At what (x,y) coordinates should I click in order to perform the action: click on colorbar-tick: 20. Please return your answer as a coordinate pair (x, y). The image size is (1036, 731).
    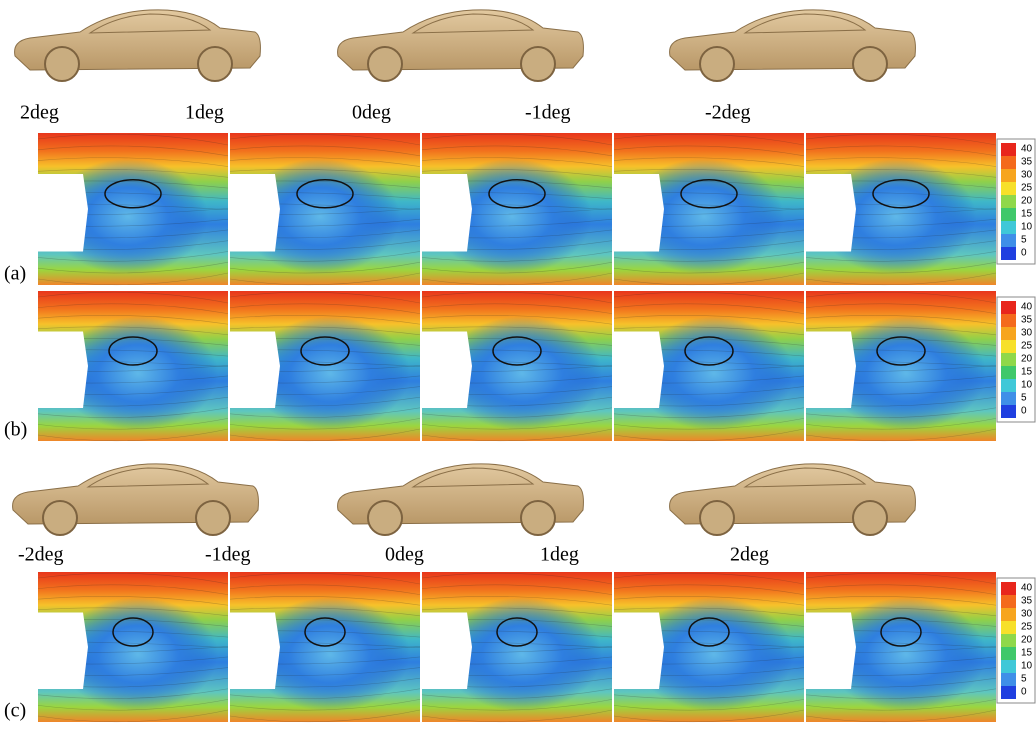
    Looking at the image, I should click on (1027, 201).